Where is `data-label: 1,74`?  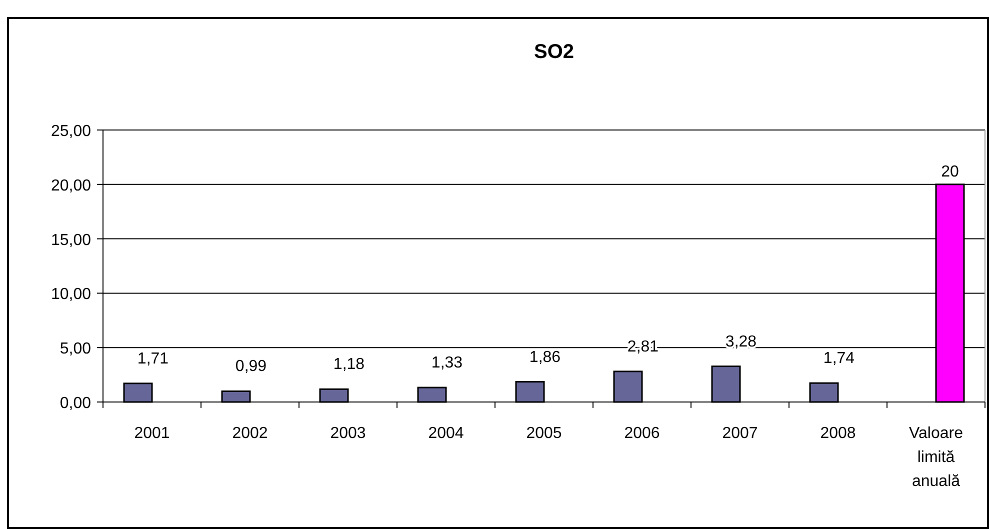
data-label: 1,74 is located at coordinates (839, 359).